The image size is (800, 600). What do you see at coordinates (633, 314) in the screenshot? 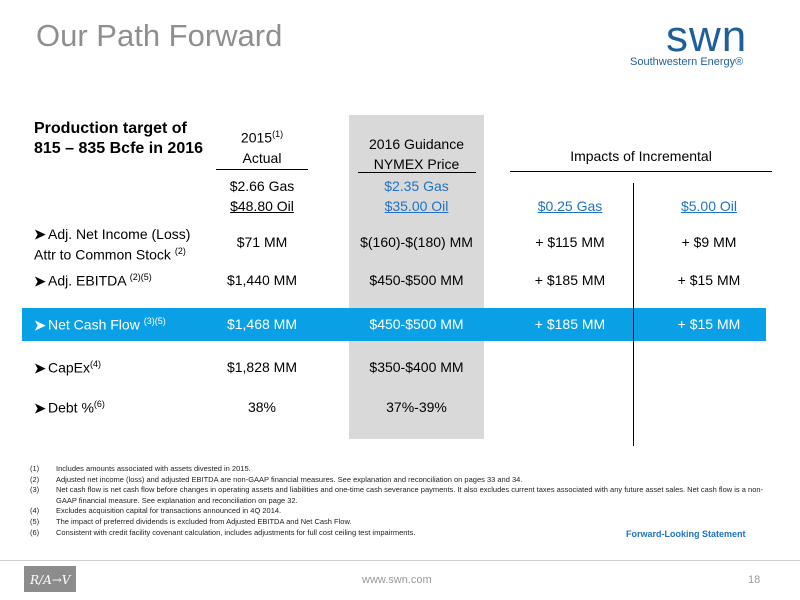
I see `impacts-divider` at bounding box center [633, 314].